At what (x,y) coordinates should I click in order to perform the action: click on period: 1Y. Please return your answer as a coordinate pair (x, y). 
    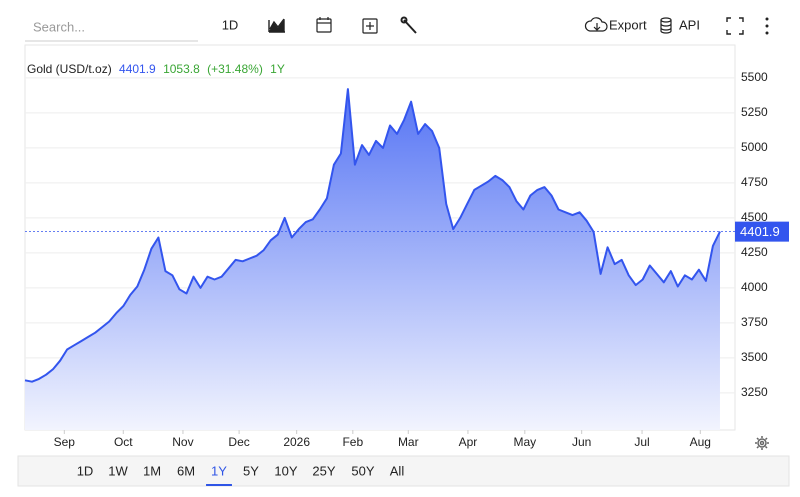
    Looking at the image, I should click on (277, 69).